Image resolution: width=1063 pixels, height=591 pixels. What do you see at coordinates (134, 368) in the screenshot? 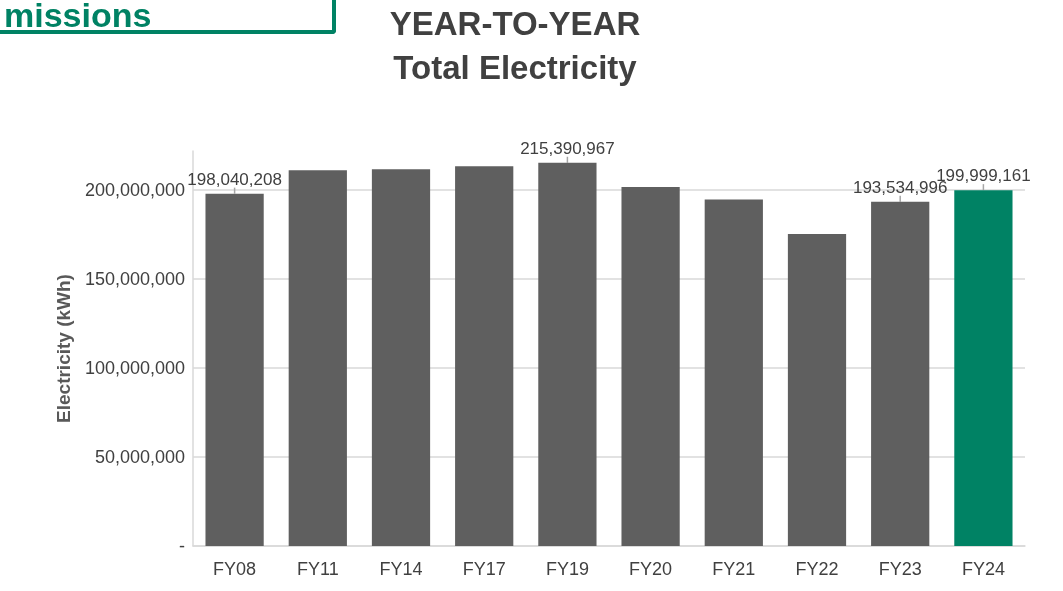
I see `y-tick-label: 100,000,000` at bounding box center [134, 368].